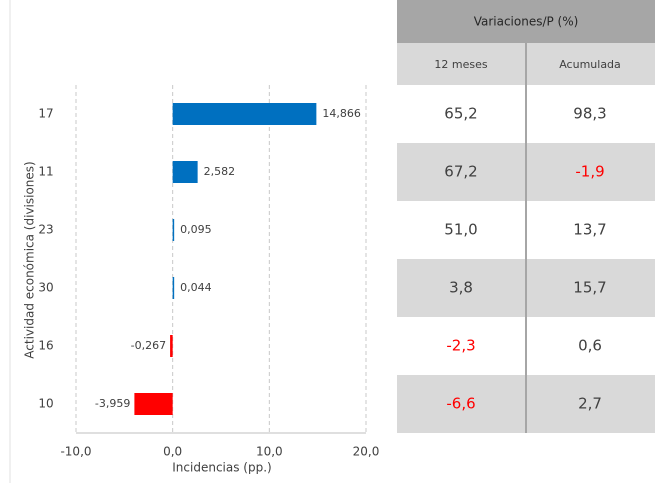 Image resolution: width=660 pixels, height=483 pixels. Describe the element at coordinates (341, 113) in the screenshot. I see `value-label: 14,866` at that location.